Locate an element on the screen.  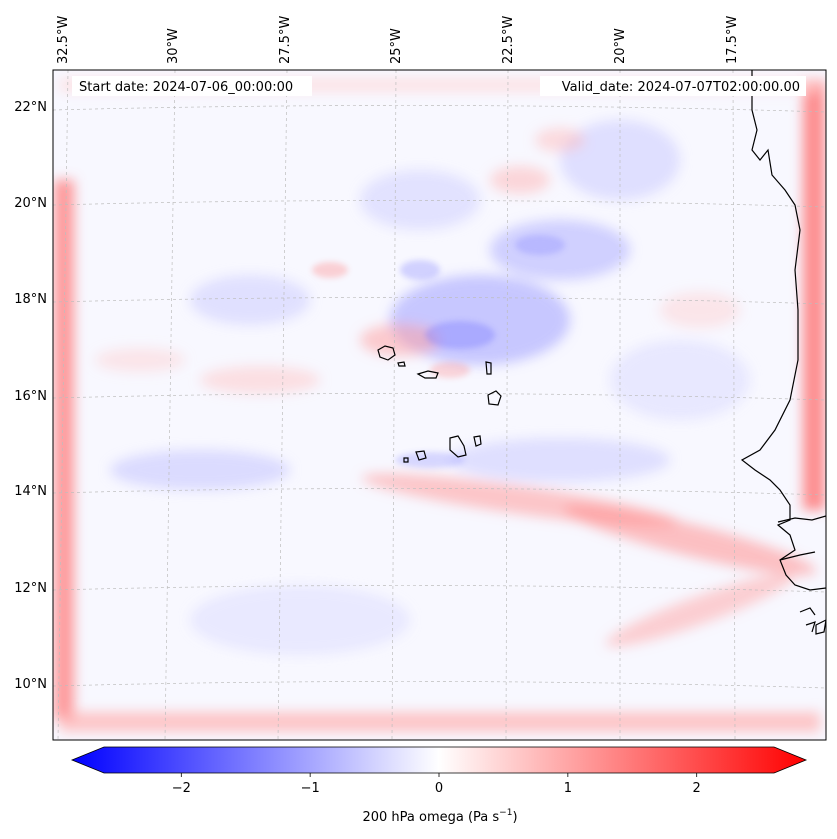
valid-date-box is located at coordinates (673, 86).